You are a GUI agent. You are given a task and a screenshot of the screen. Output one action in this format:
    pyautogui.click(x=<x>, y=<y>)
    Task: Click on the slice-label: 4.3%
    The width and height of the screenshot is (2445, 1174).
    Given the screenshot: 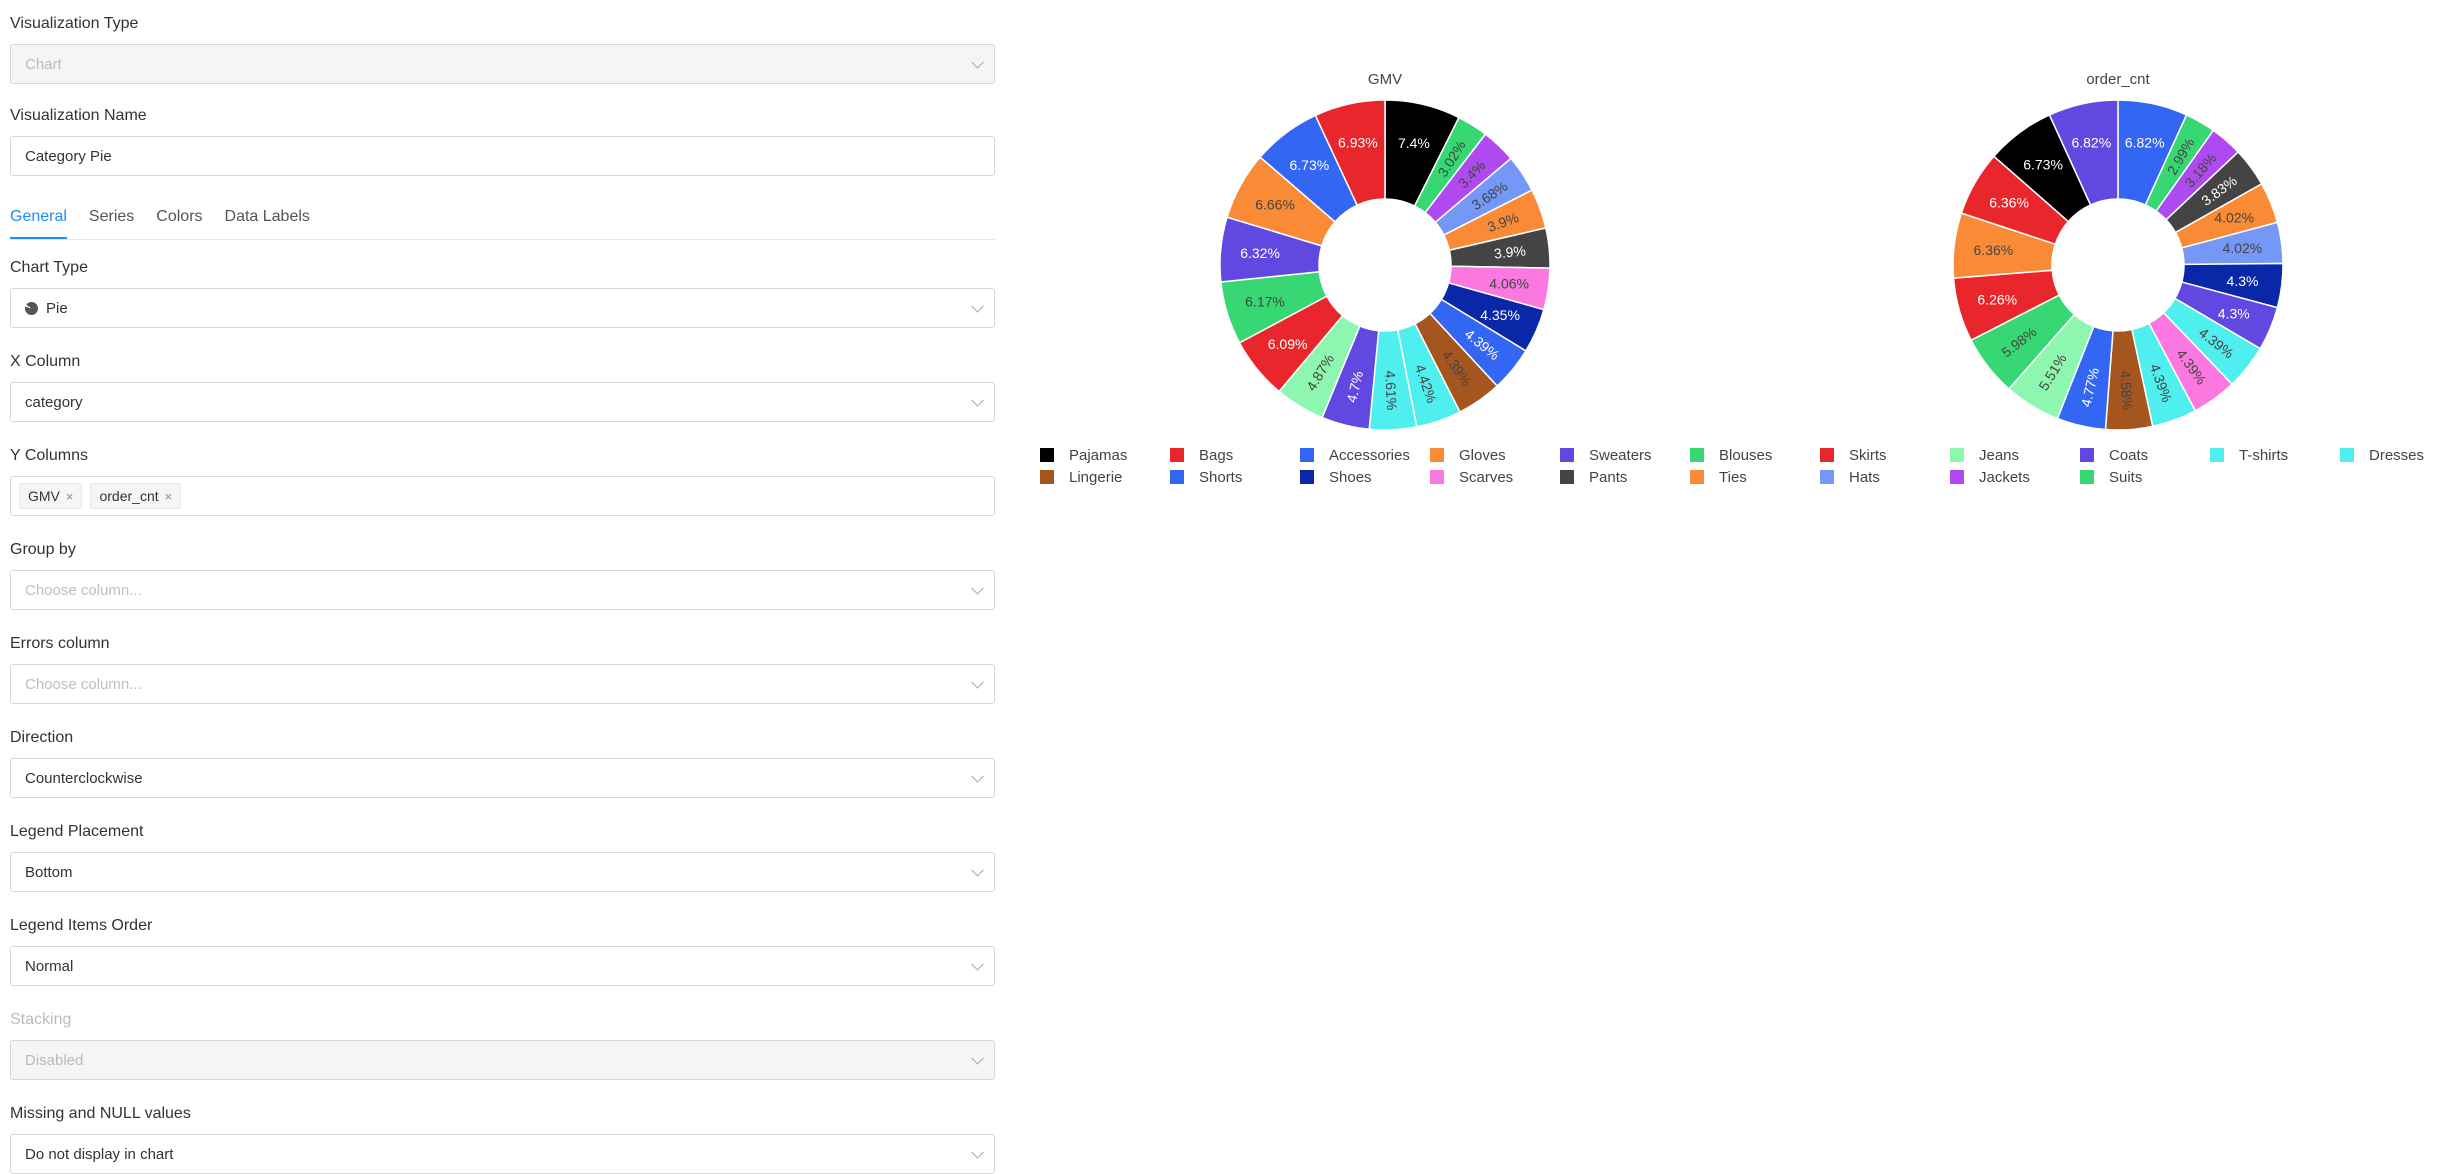 What is the action you would take?
    pyautogui.click(x=2234, y=313)
    